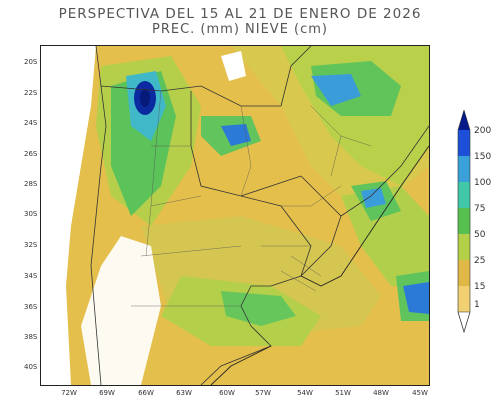 Image resolution: width=501 pixels, height=417 pixels. I want to click on no-data-patagonia, so click(121, 310).